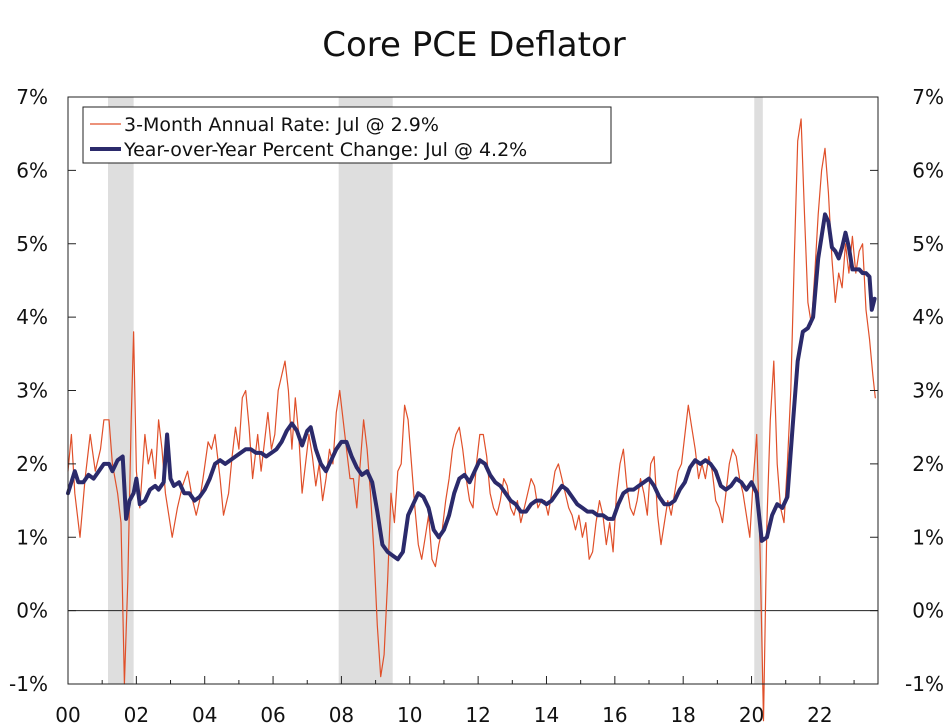 The image size is (947, 727). I want to click on y-tick-label-left: -1%, so click(28, 684).